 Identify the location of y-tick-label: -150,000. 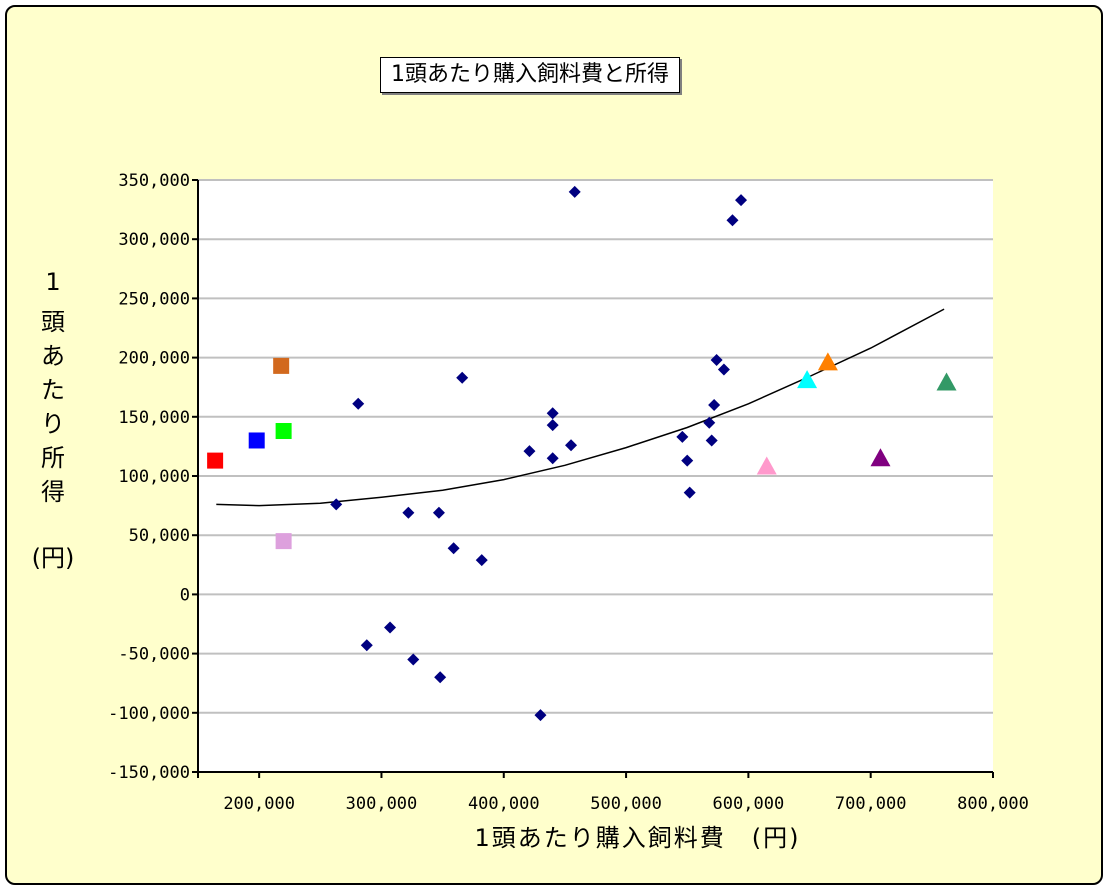
(149, 773).